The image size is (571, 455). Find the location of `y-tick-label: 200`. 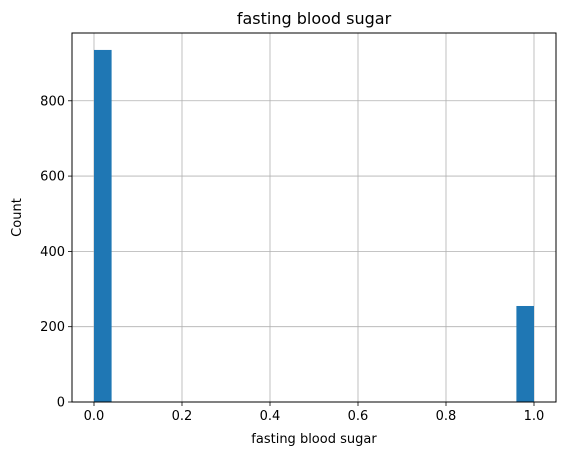

y-tick-label: 200 is located at coordinates (52, 327).